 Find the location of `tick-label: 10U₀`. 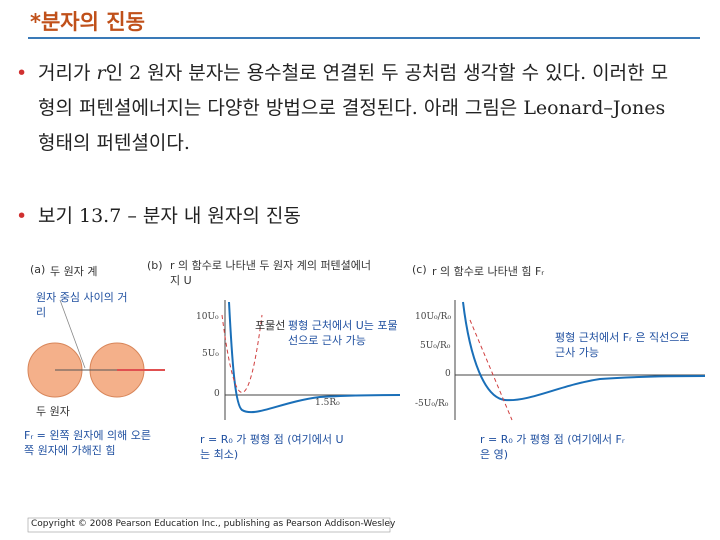

tick-label: 10U₀ is located at coordinates (207, 317).